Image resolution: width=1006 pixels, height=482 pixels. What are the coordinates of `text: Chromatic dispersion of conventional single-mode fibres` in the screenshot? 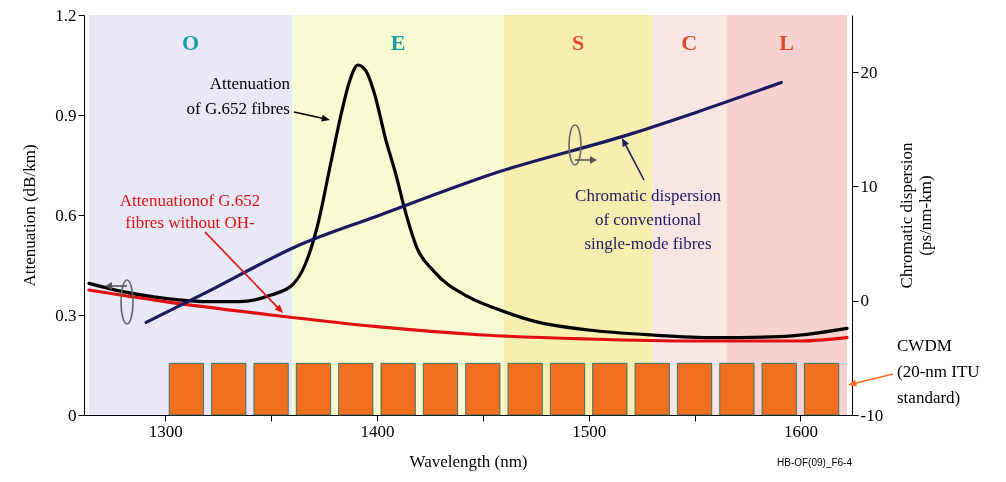 It's located at (648, 219).